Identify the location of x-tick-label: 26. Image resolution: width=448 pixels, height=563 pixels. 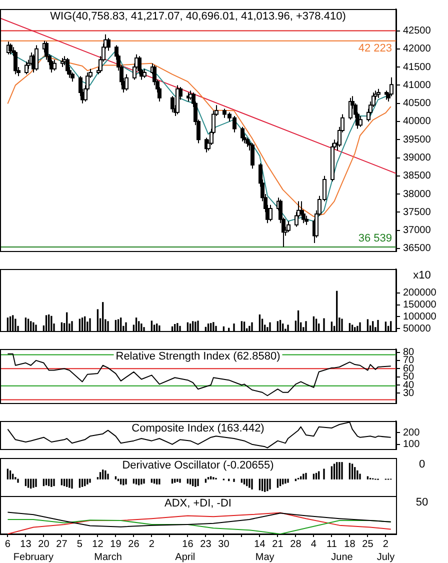
(134, 544).